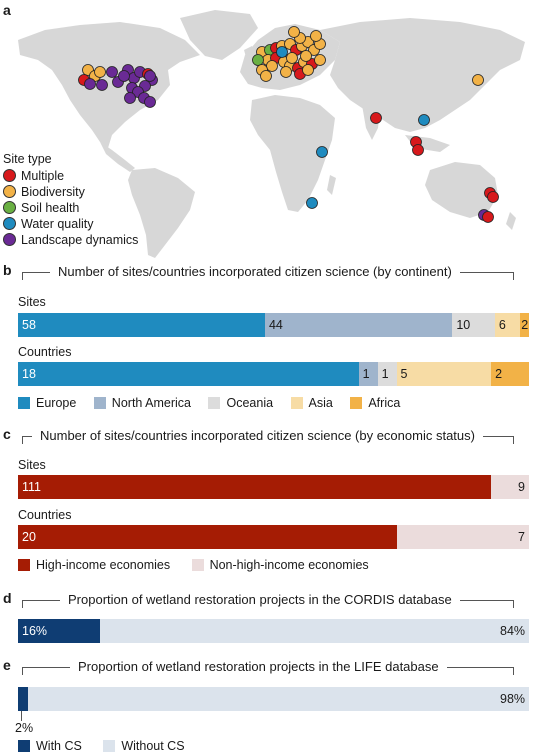 The image size is (535, 755). Describe the element at coordinates (7, 270) in the screenshot. I see `panel-b-label: b` at that location.